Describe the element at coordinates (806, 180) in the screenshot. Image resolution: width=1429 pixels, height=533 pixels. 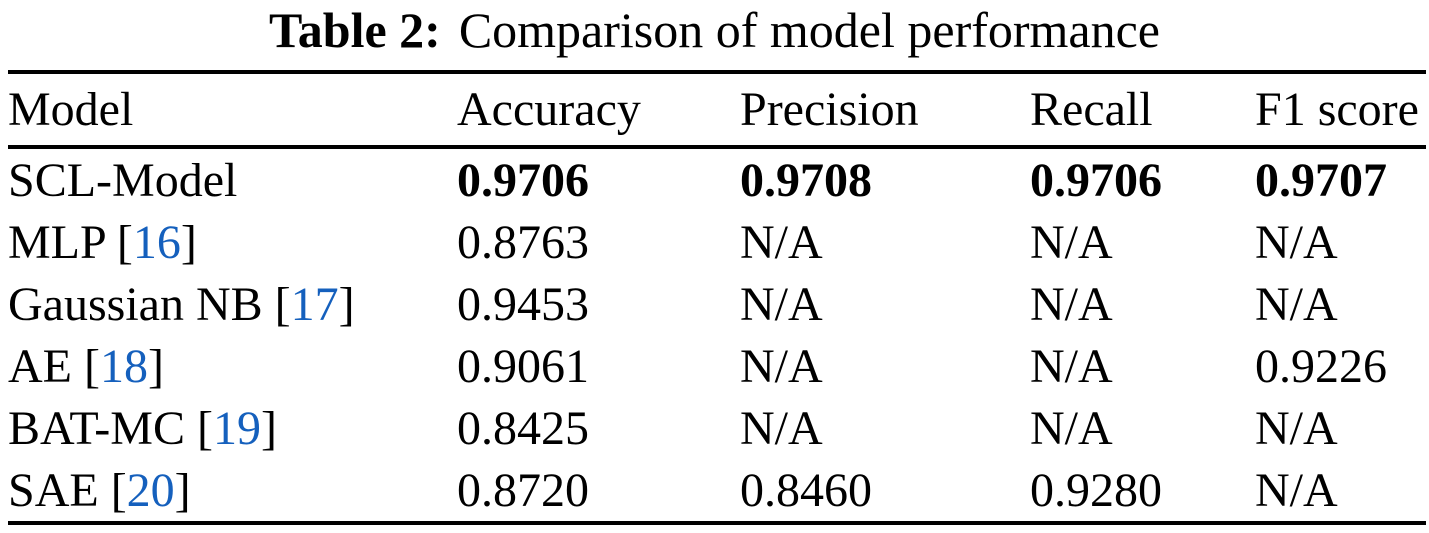
I see `precision-cell: 0.9708` at that location.